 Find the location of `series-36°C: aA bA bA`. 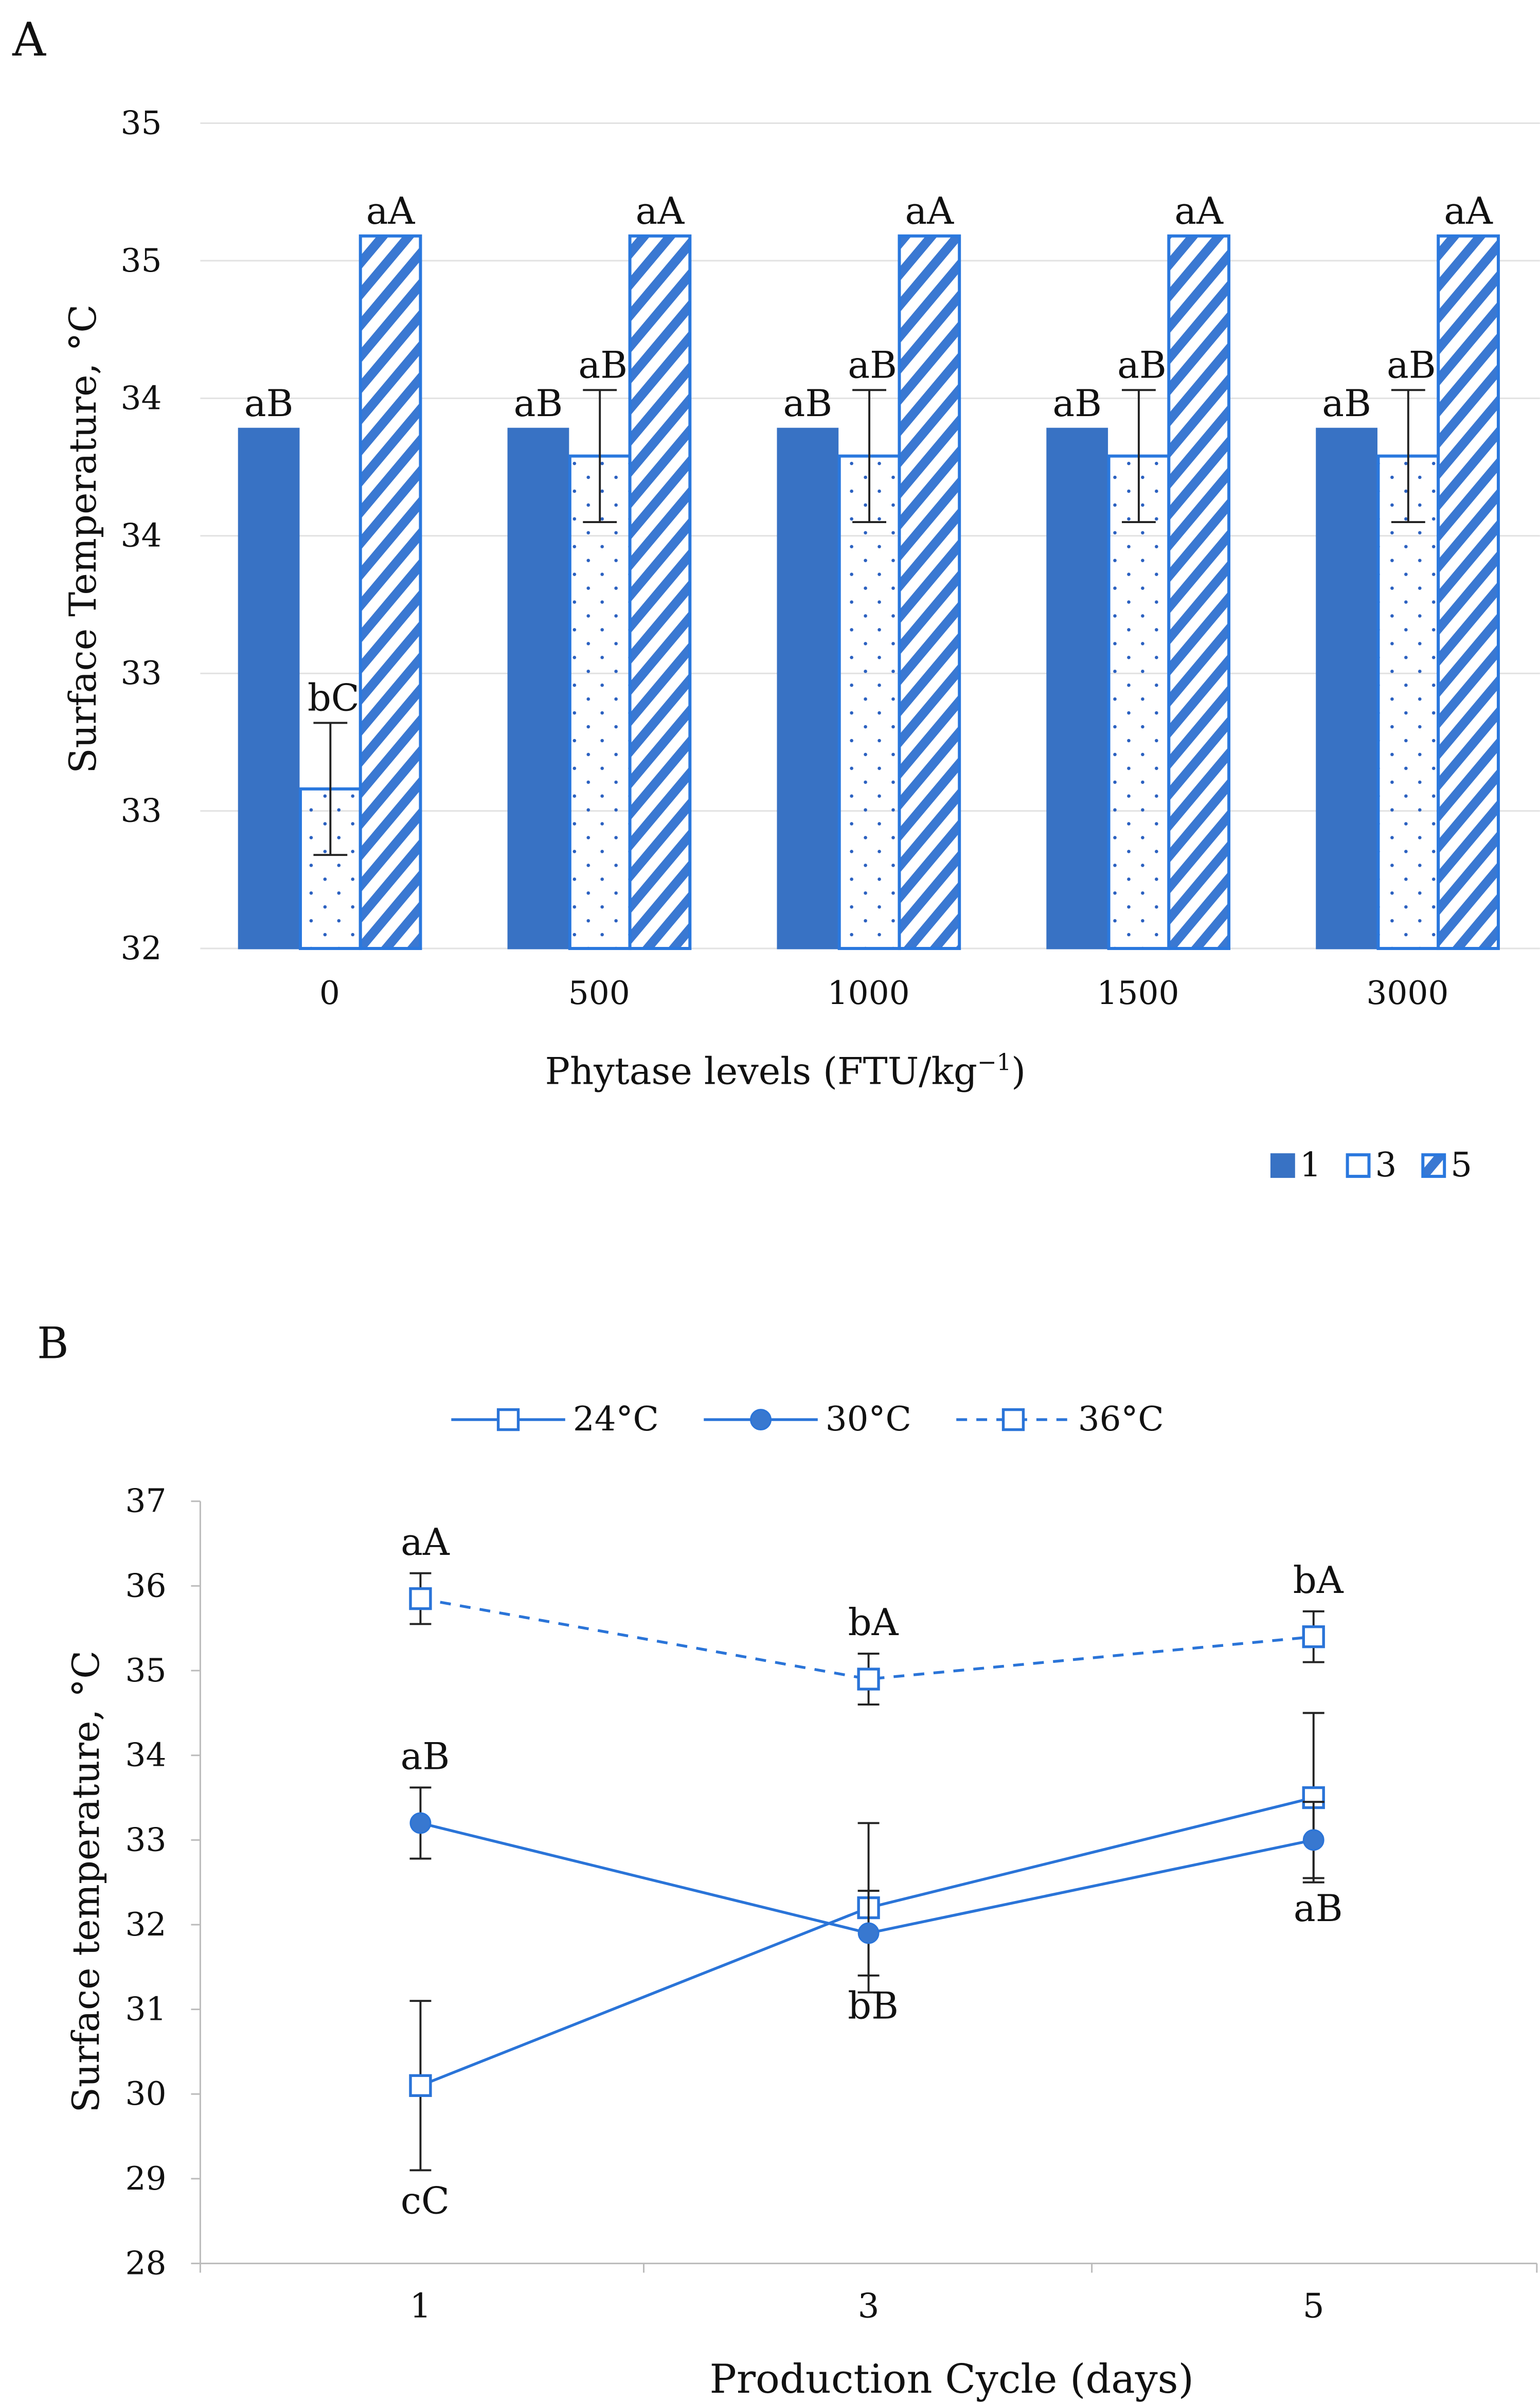

series-36°C: aA bA bA is located at coordinates (873, 1613).